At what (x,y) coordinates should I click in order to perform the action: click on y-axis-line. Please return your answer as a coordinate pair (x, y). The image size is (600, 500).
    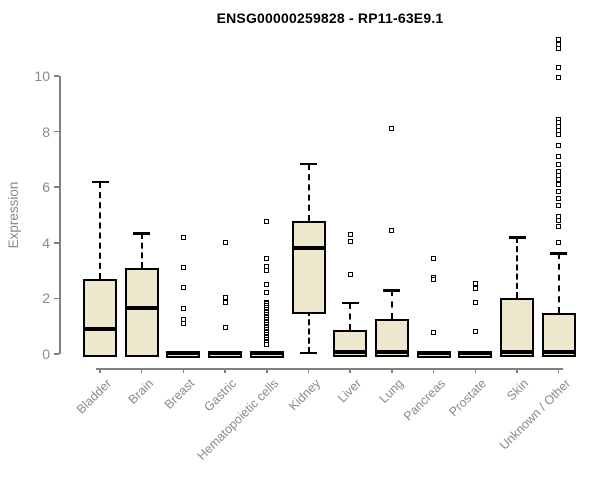
    Looking at the image, I should click on (60, 215).